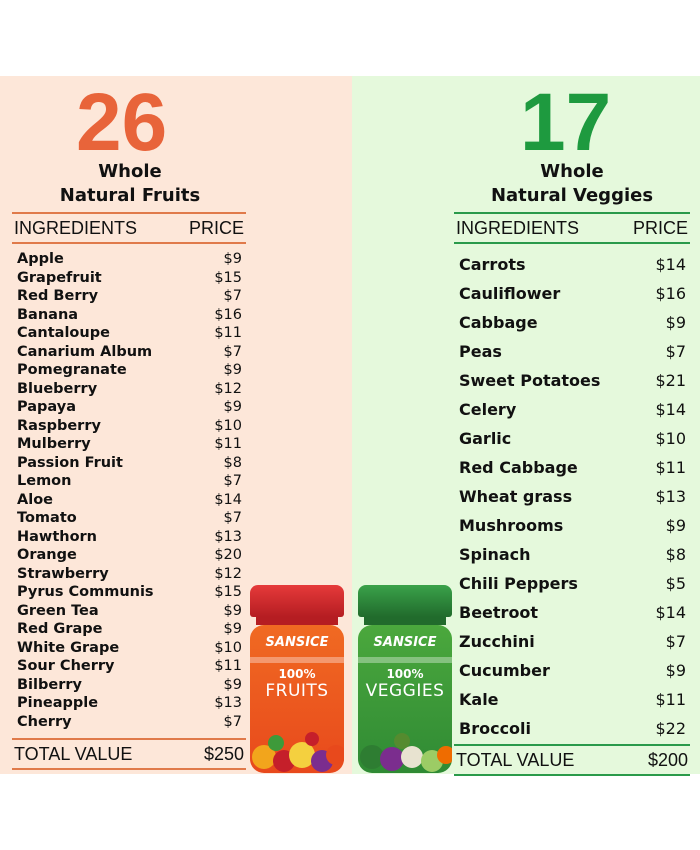  I want to click on fruits-bottle-strip, so click(297, 660).